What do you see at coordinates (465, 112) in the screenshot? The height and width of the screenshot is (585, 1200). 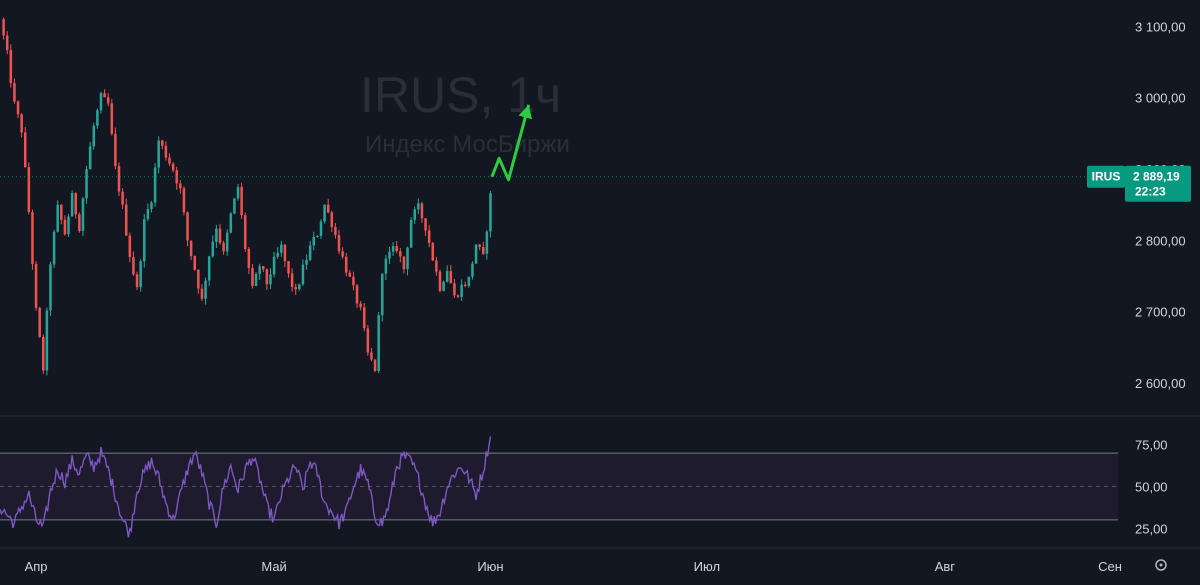 I see `watermark: IRUS, 1ч Индекс МосБиржи` at bounding box center [465, 112].